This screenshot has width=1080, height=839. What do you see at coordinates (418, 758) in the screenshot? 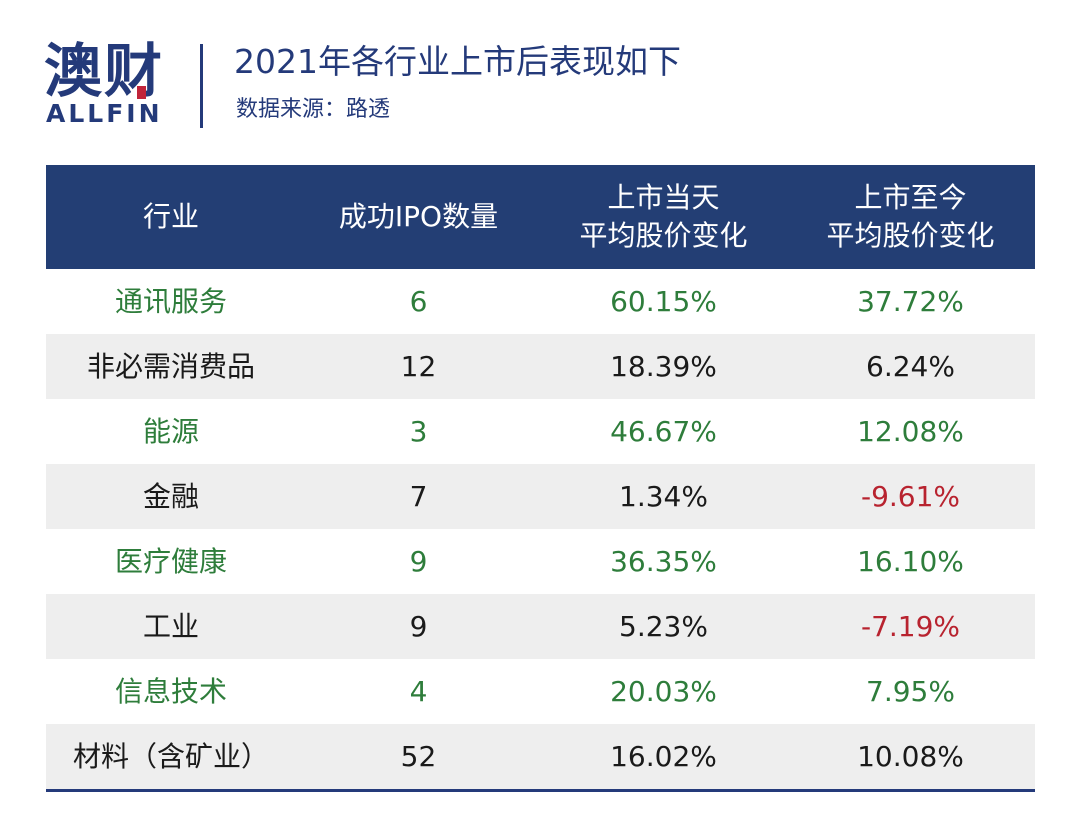
I see `cell-ipo-count: 52` at bounding box center [418, 758].